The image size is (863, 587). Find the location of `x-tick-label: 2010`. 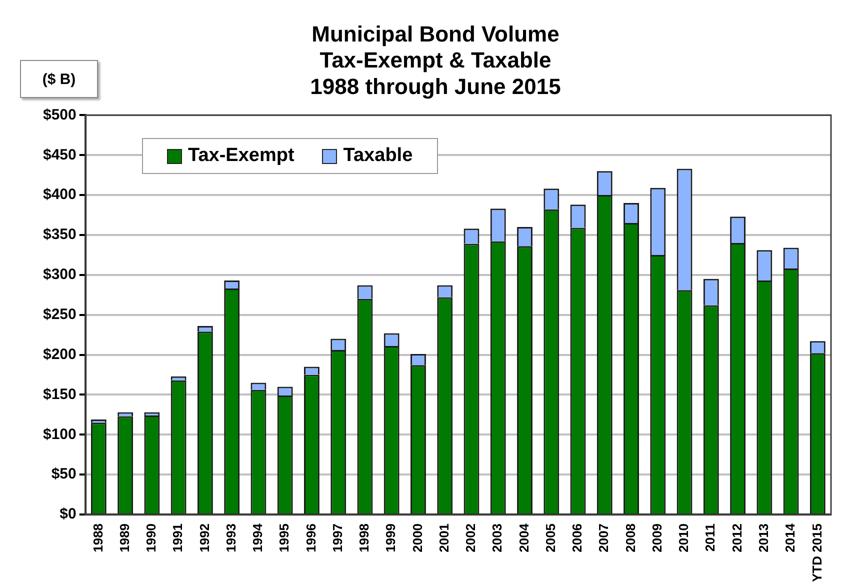

x-tick-label: 2010 is located at coordinates (684, 537).